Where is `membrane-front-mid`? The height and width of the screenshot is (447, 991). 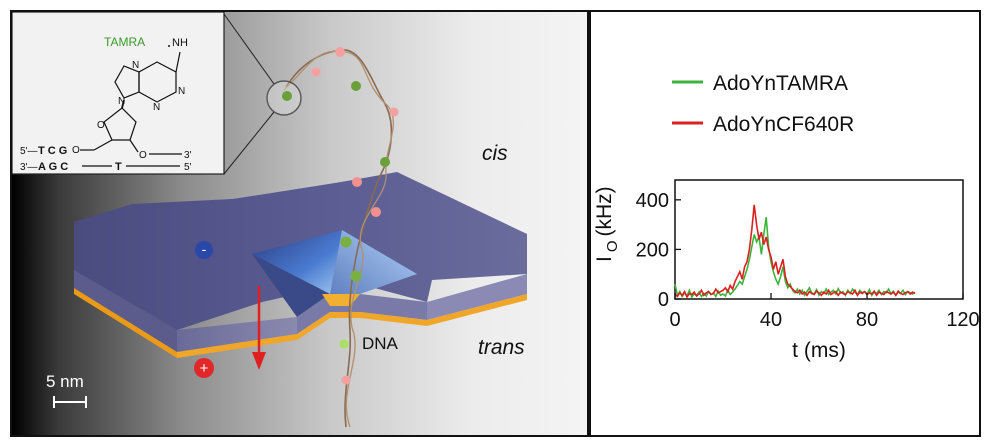 membrane-front-mid is located at coordinates (237, 334).